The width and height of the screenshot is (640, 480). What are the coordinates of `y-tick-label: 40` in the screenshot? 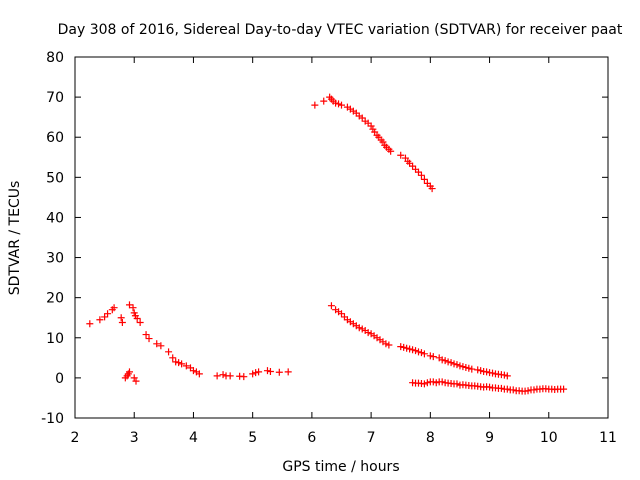 It's located at (55, 218).